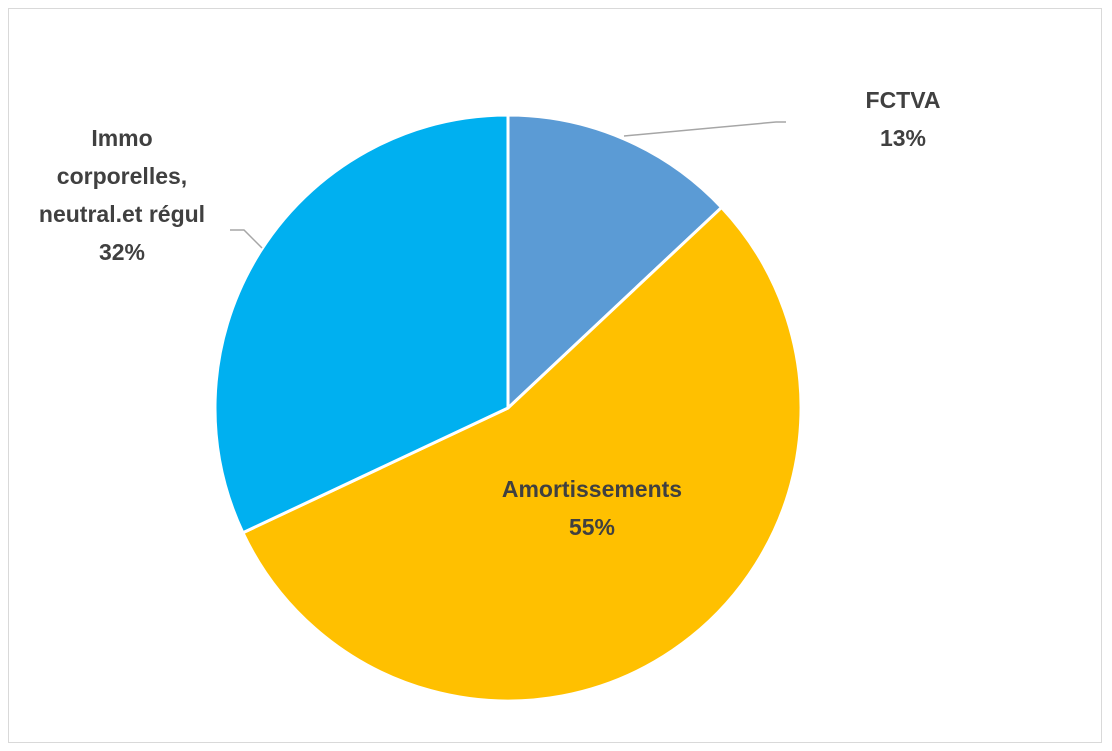 The width and height of the screenshot is (1112, 751). Describe the element at coordinates (903, 119) in the screenshot. I see `slice-label-0: FCTVA 13%` at that location.